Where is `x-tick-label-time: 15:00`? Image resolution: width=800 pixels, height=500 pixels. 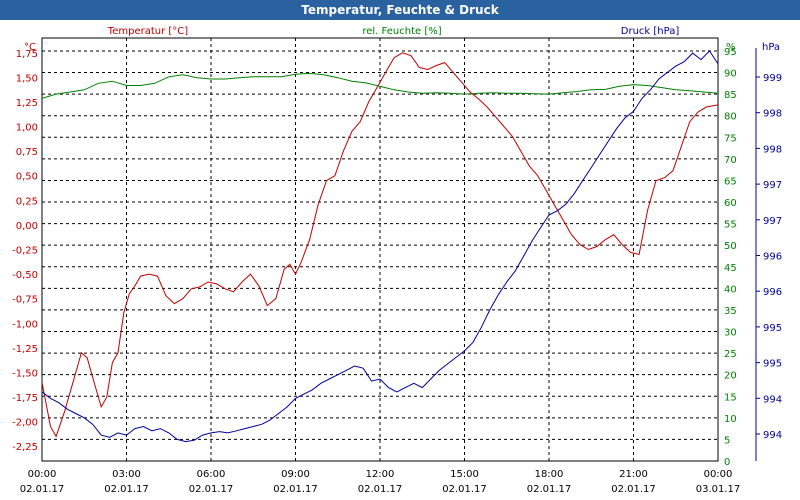 x-tick-label-time: 15:00 is located at coordinates (464, 474).